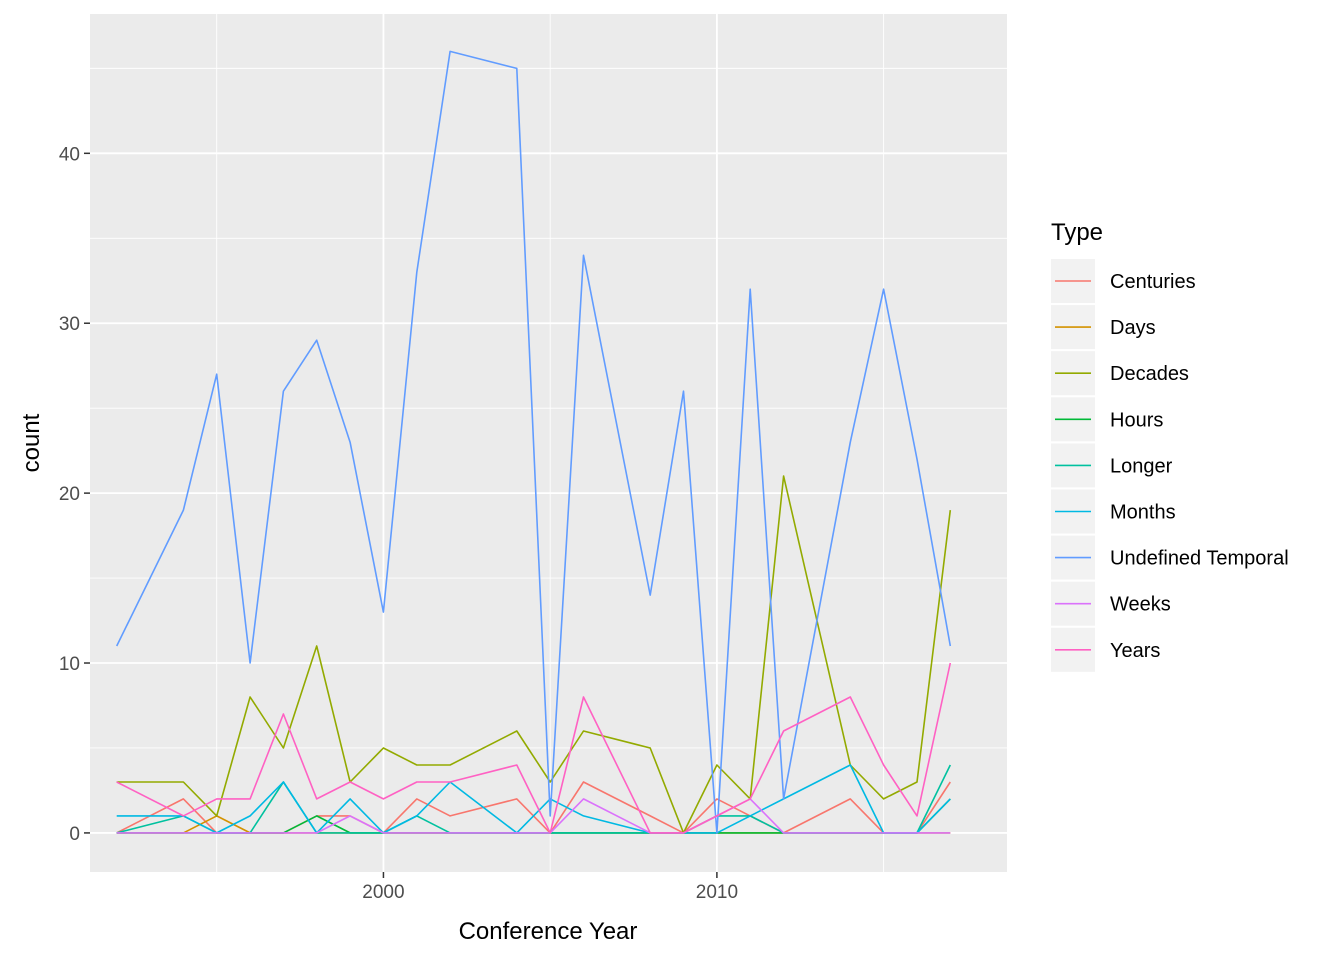  What do you see at coordinates (31, 442) in the screenshot?
I see `y-axis-title: count` at bounding box center [31, 442].